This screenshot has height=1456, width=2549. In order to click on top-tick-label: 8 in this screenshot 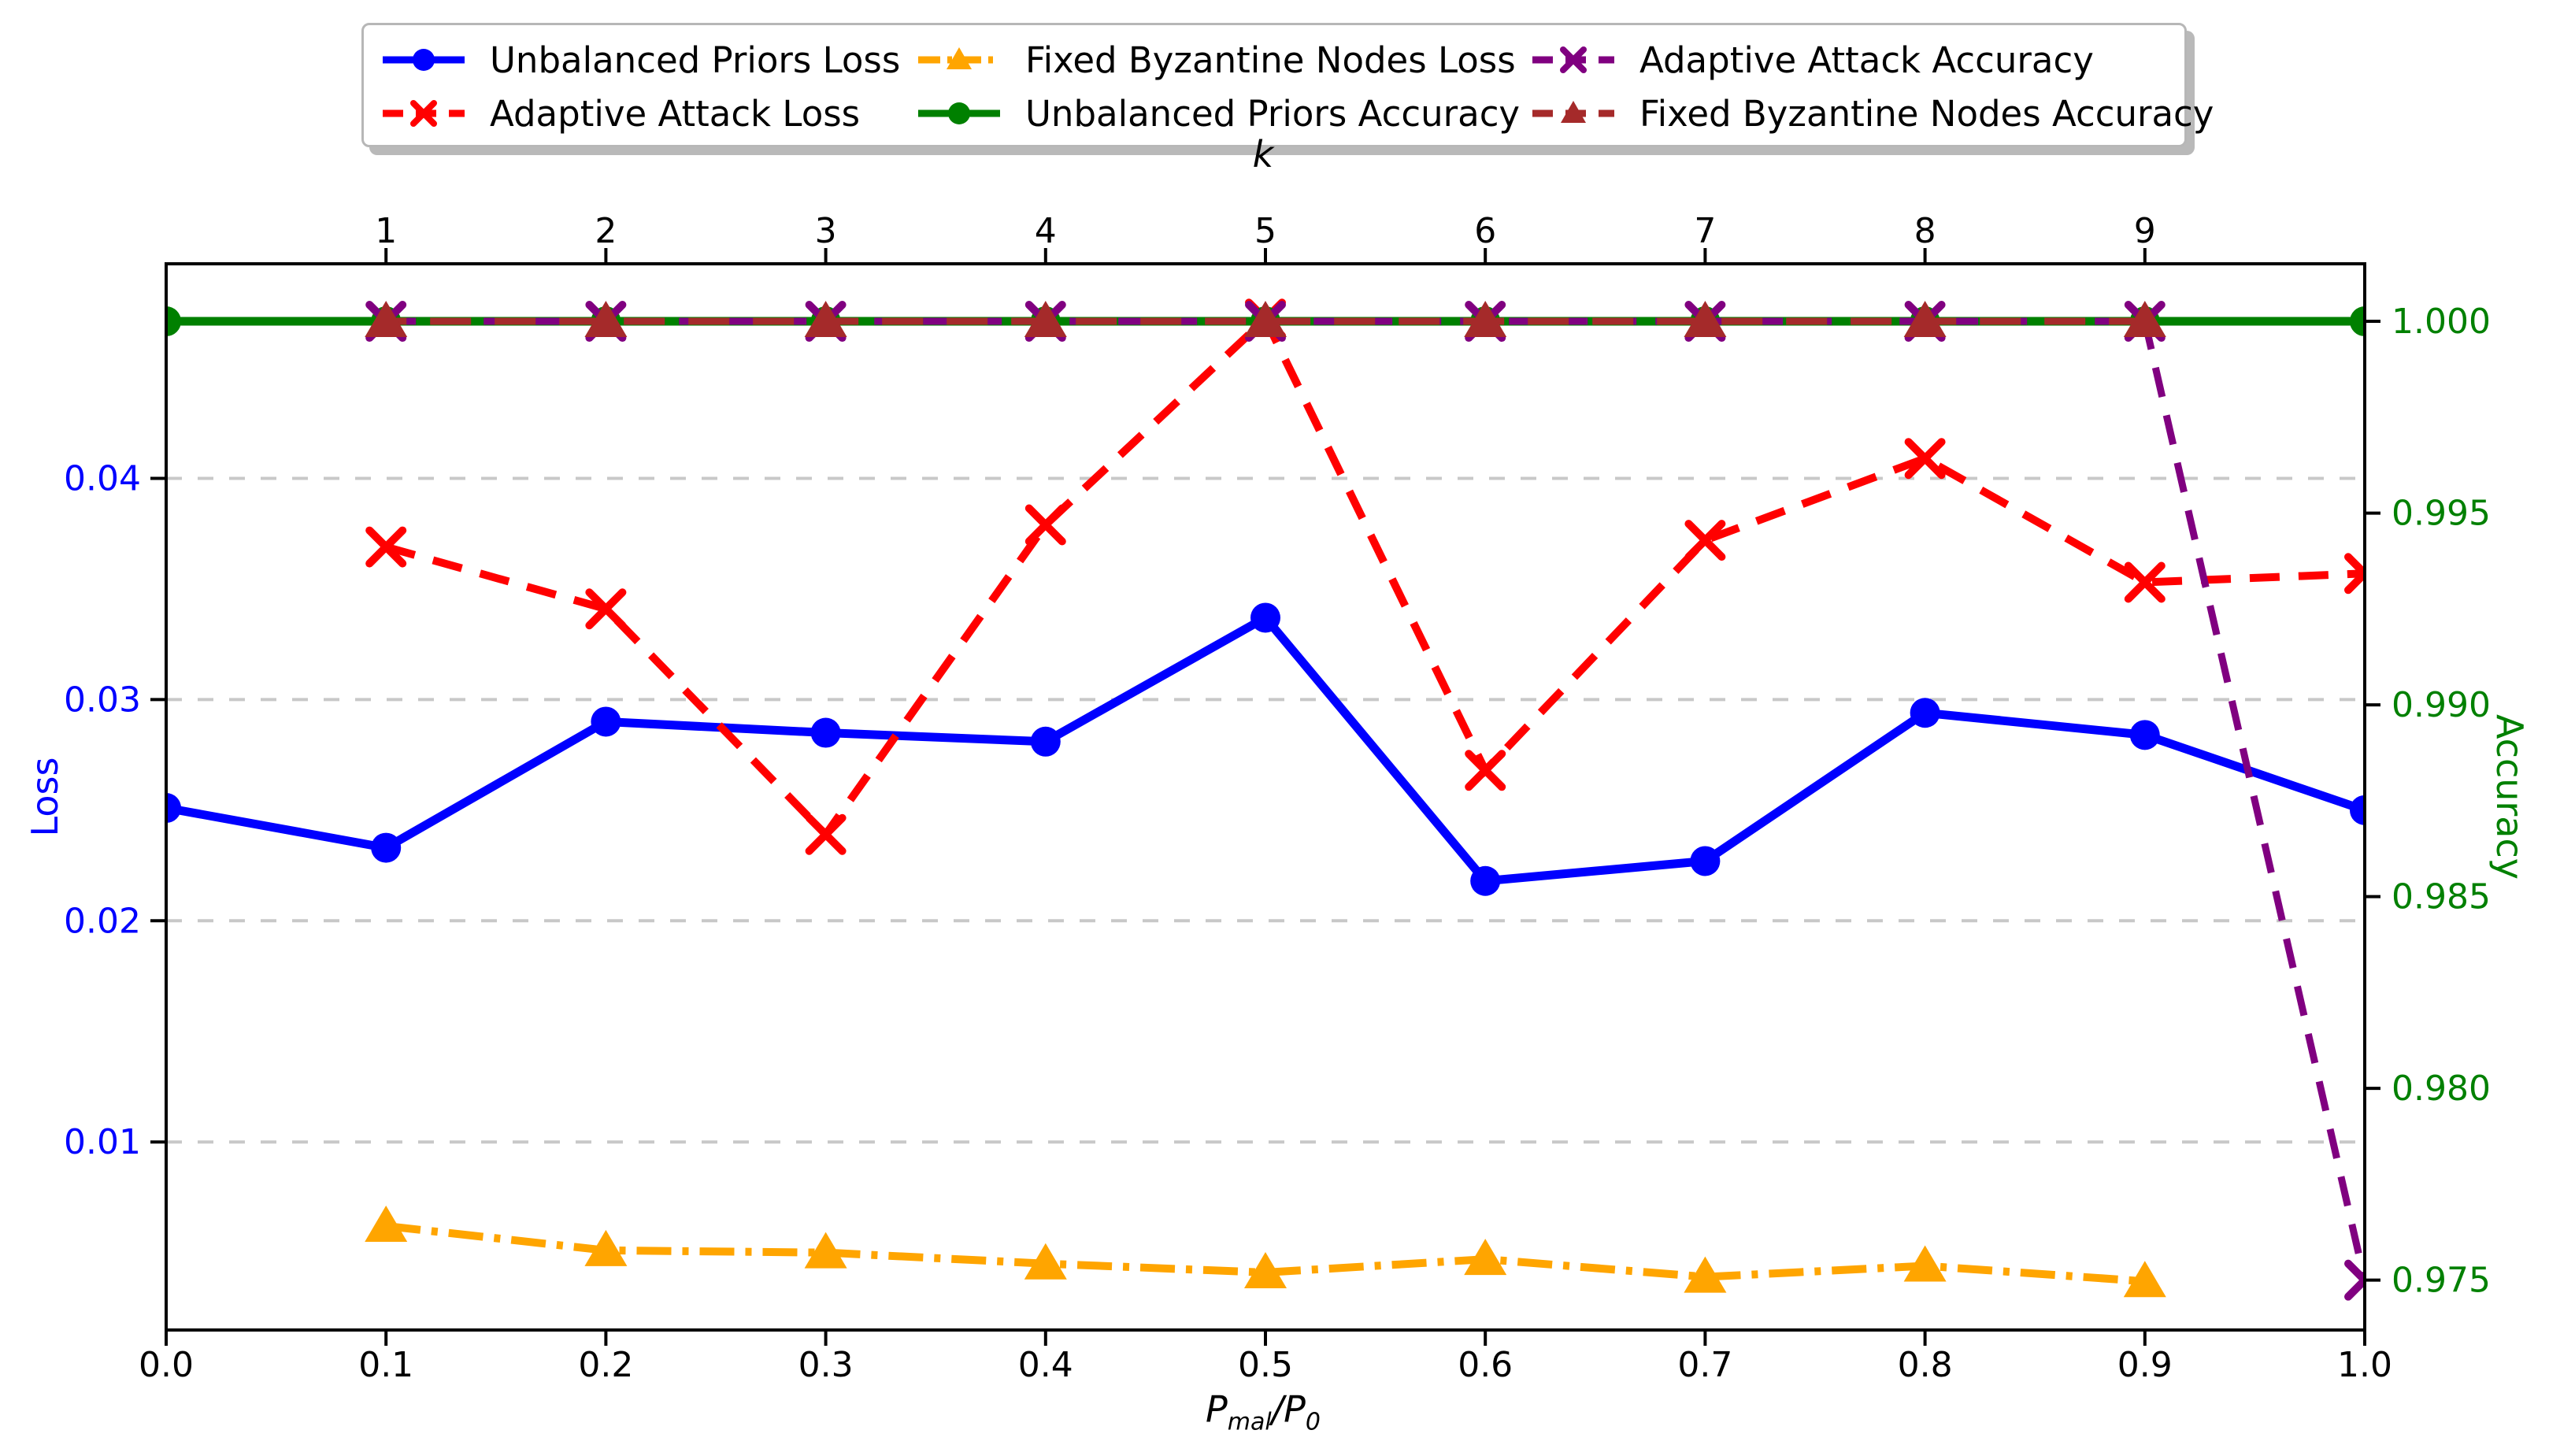, I will do `click(1925, 231)`.